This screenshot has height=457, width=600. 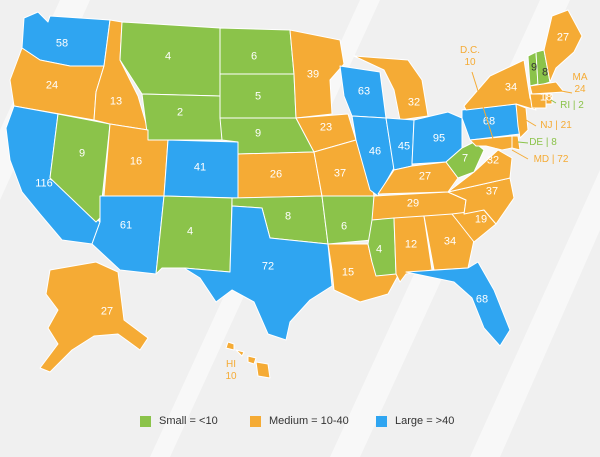 I want to click on state-CT, so click(x=538, y=101).